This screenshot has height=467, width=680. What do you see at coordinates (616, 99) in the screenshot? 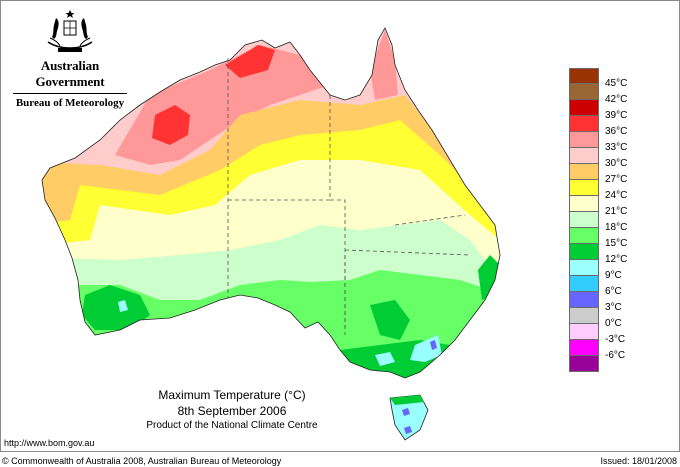
I see `legend-label: 42°C` at bounding box center [616, 99].